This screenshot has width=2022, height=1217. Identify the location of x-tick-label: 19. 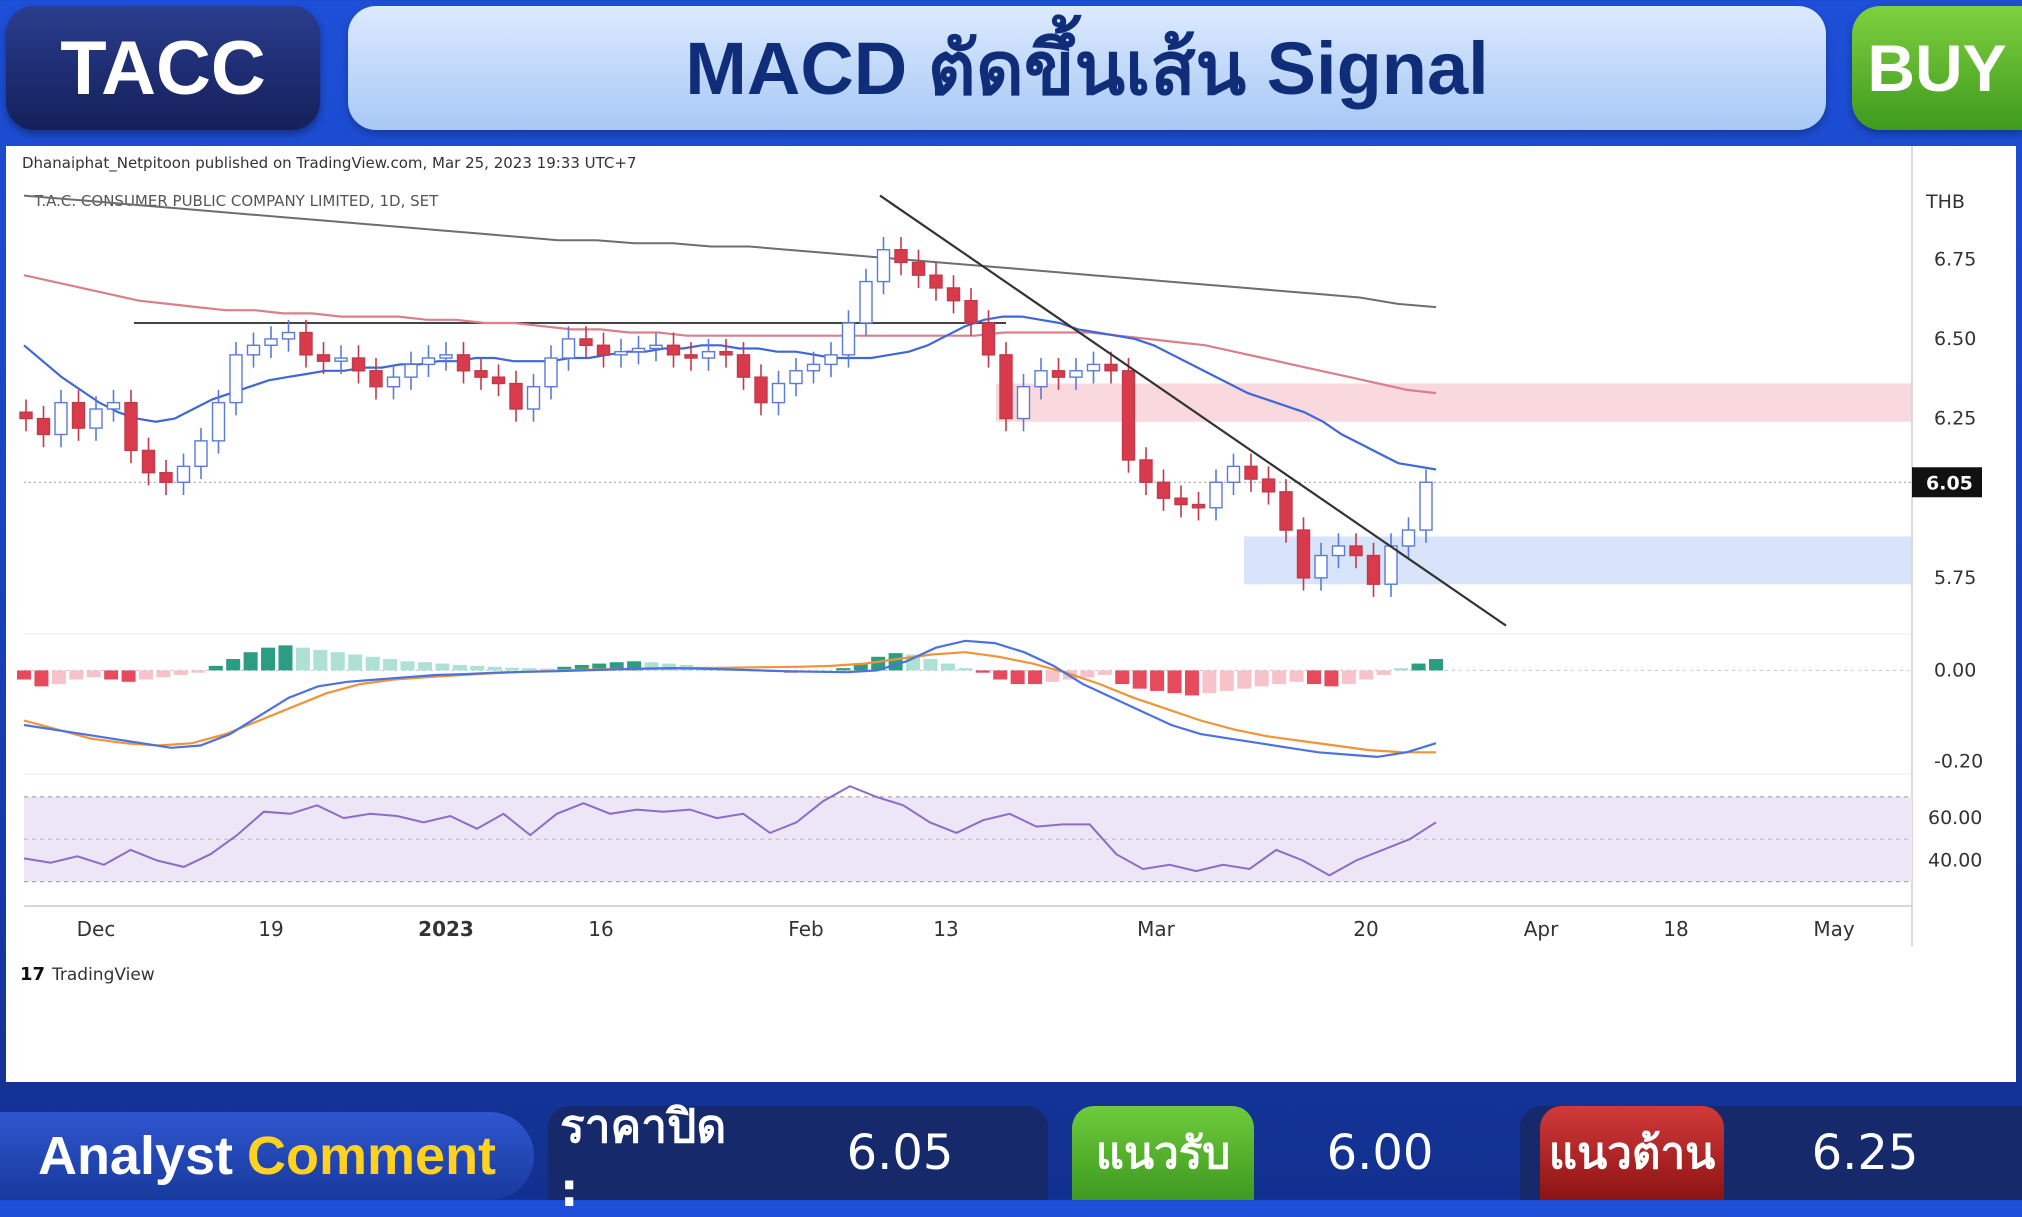
(270, 929).